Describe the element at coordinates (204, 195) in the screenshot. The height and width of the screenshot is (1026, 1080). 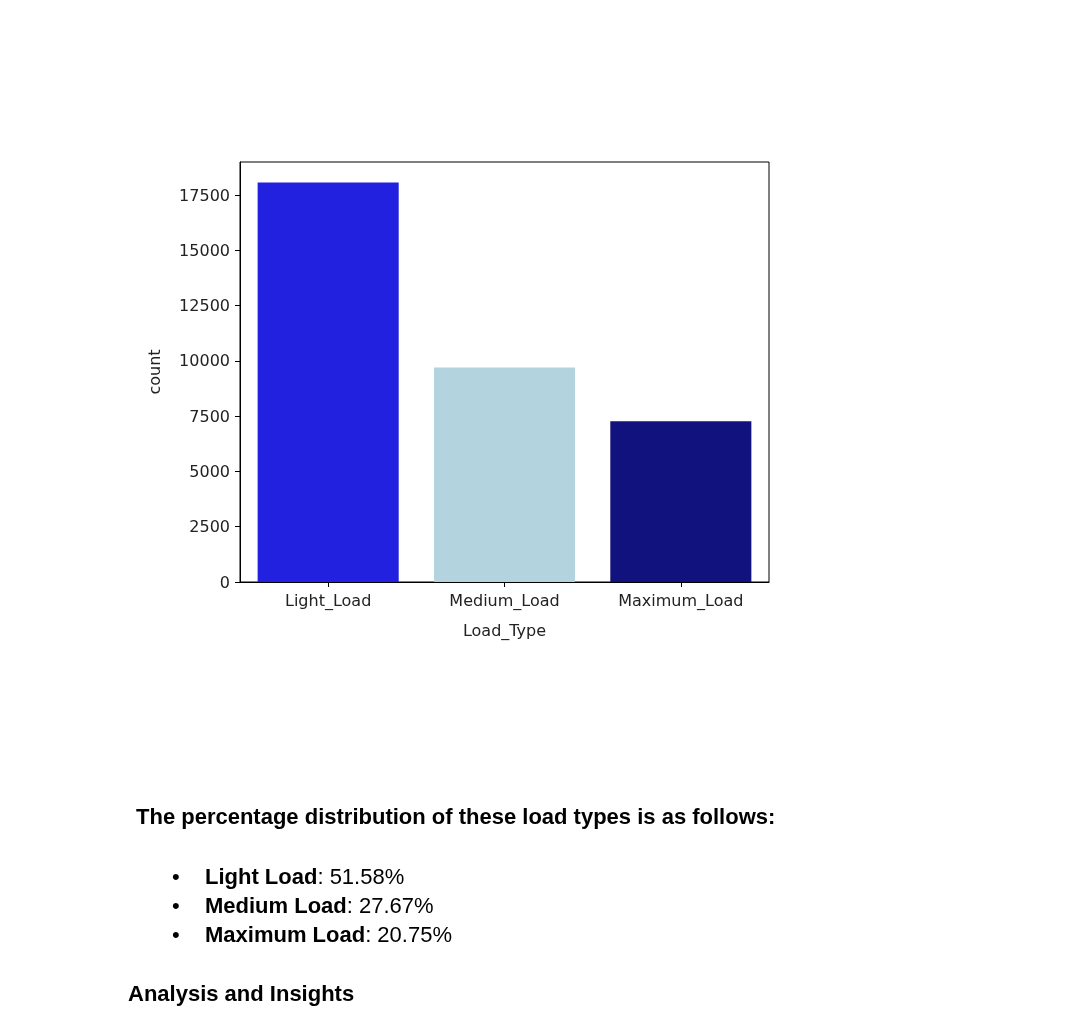
I see `y-tick-label: 17500` at that location.